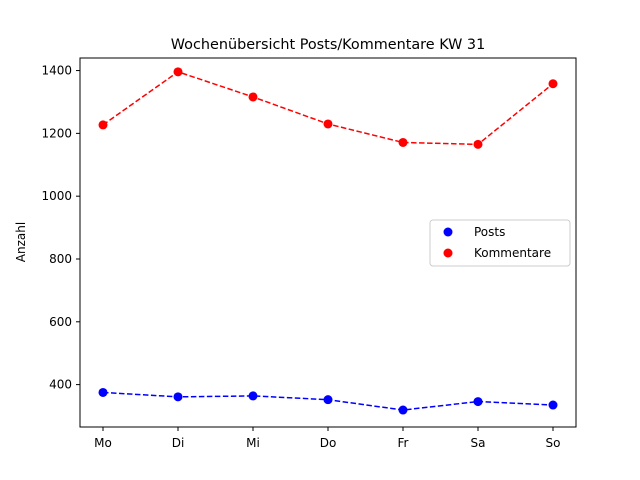 This screenshot has height=480, width=640. I want to click on series-line-kommentare, so click(328, 108).